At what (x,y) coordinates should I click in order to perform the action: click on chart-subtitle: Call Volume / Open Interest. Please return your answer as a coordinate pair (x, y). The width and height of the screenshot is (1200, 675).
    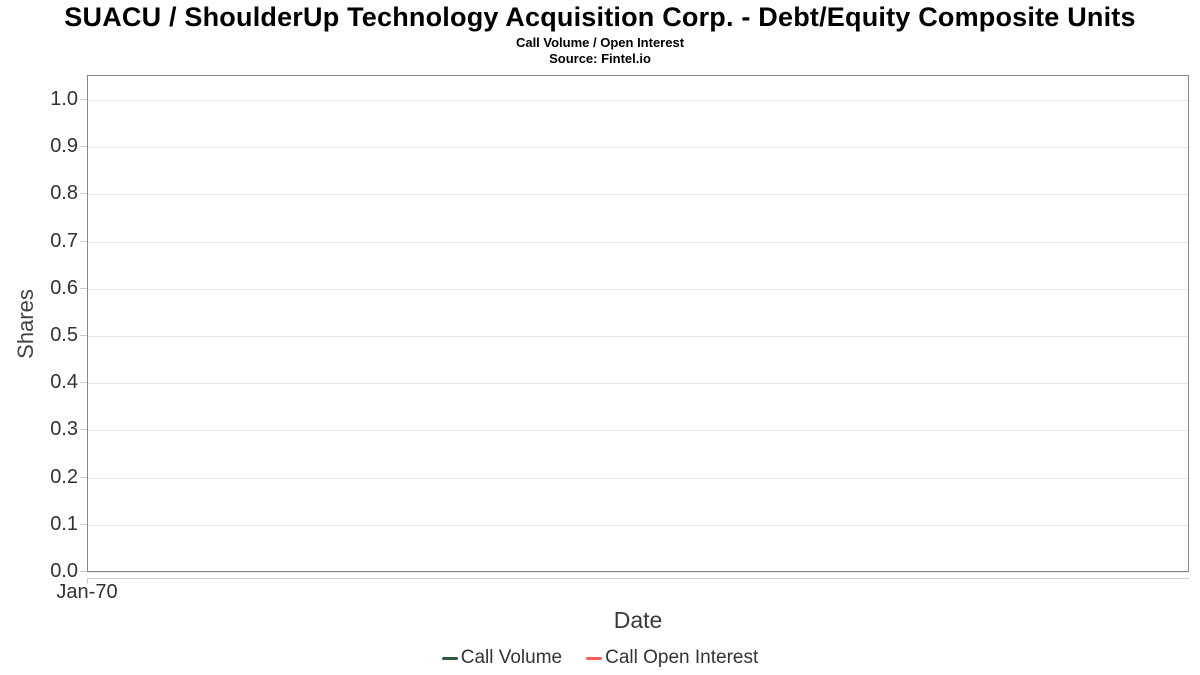
    Looking at the image, I should click on (600, 42).